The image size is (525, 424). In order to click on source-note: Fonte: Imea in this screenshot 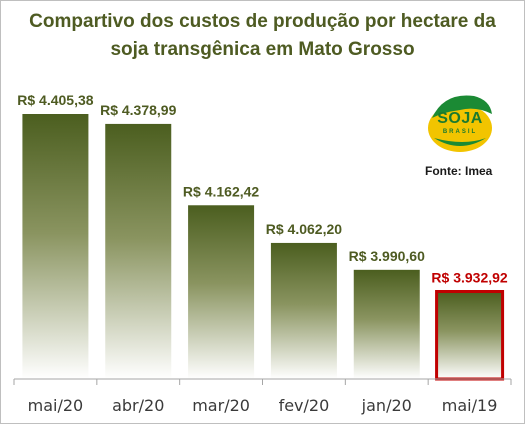, I will do `click(459, 171)`.